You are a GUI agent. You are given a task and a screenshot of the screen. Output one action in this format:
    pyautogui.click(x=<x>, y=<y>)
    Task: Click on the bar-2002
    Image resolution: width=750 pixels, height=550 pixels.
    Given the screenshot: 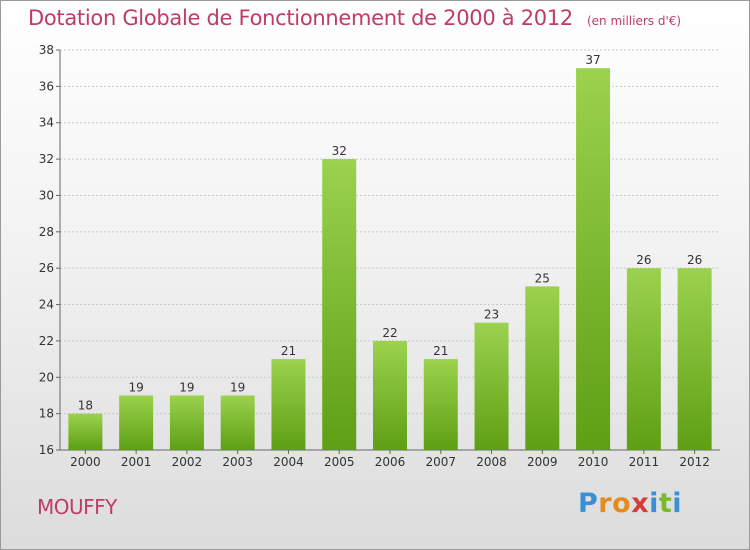 What is the action you would take?
    pyautogui.click(x=186, y=422)
    